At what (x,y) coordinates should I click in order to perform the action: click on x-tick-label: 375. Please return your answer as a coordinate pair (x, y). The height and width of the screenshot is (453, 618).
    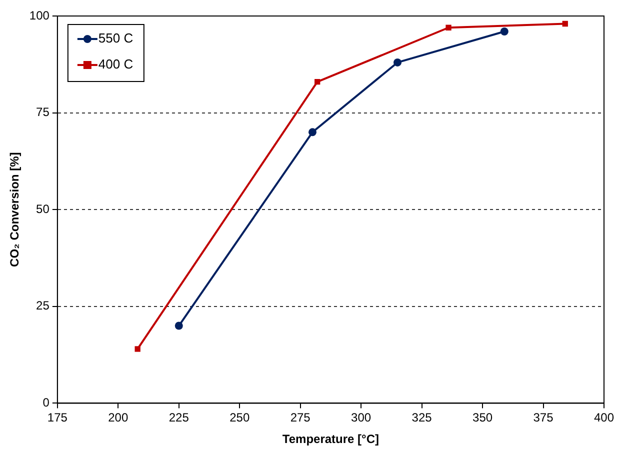
    Looking at the image, I should click on (543, 417).